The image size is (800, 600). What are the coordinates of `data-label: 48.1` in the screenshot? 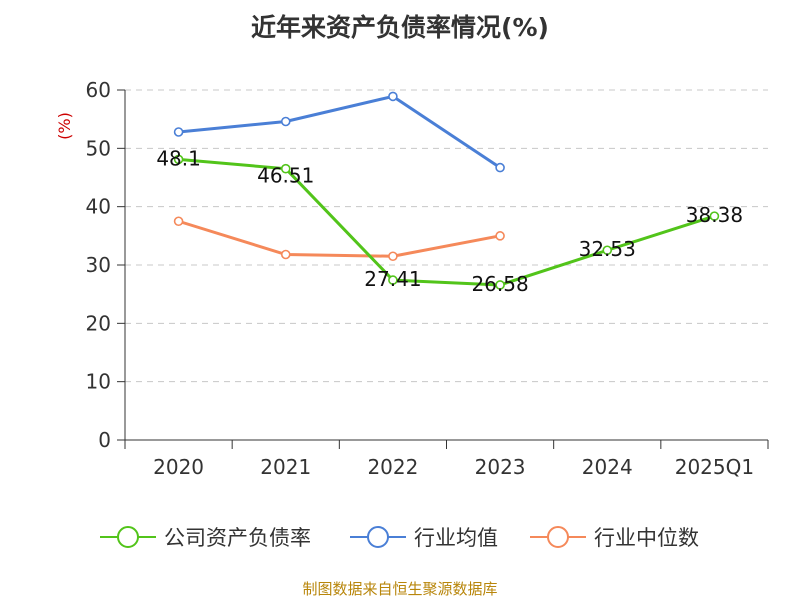 It's located at (178, 158).